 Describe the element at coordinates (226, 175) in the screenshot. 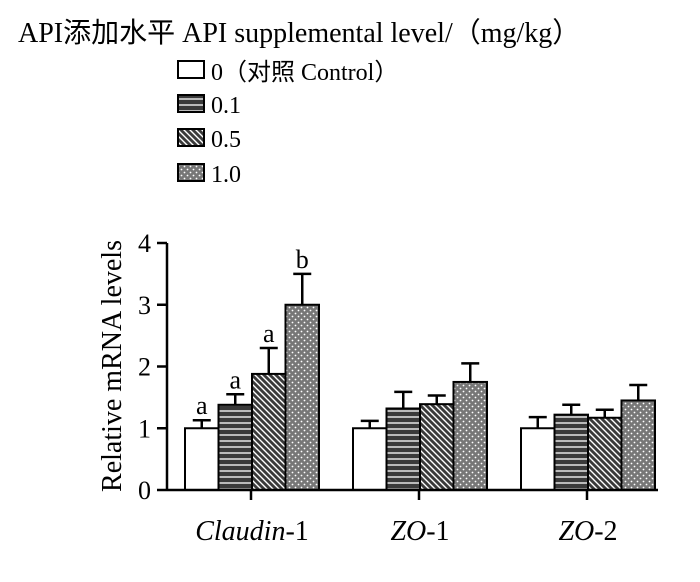

I see `legend-label-1-0: 1.0` at that location.